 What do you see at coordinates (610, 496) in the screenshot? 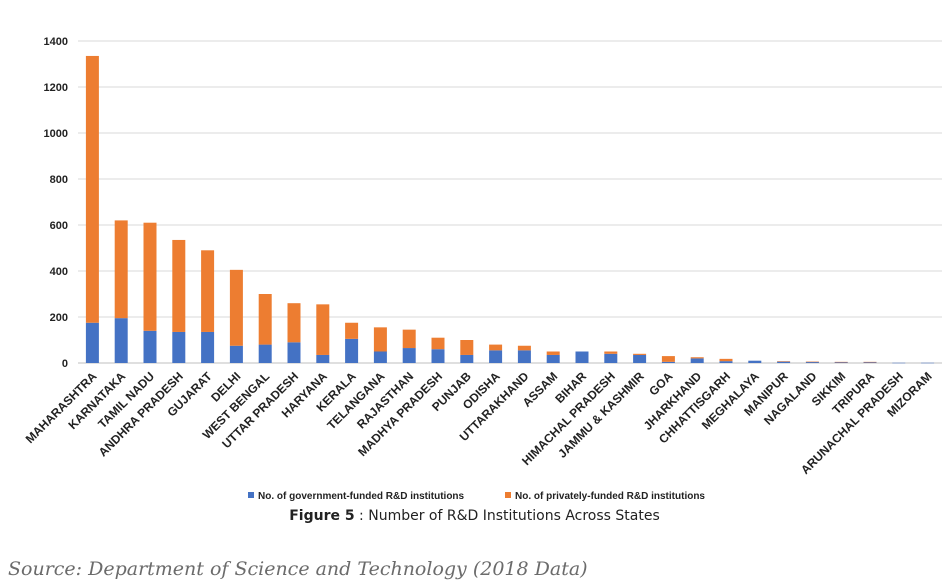
I see `legend-label: No. of privately-funded R&D institutions` at bounding box center [610, 496].